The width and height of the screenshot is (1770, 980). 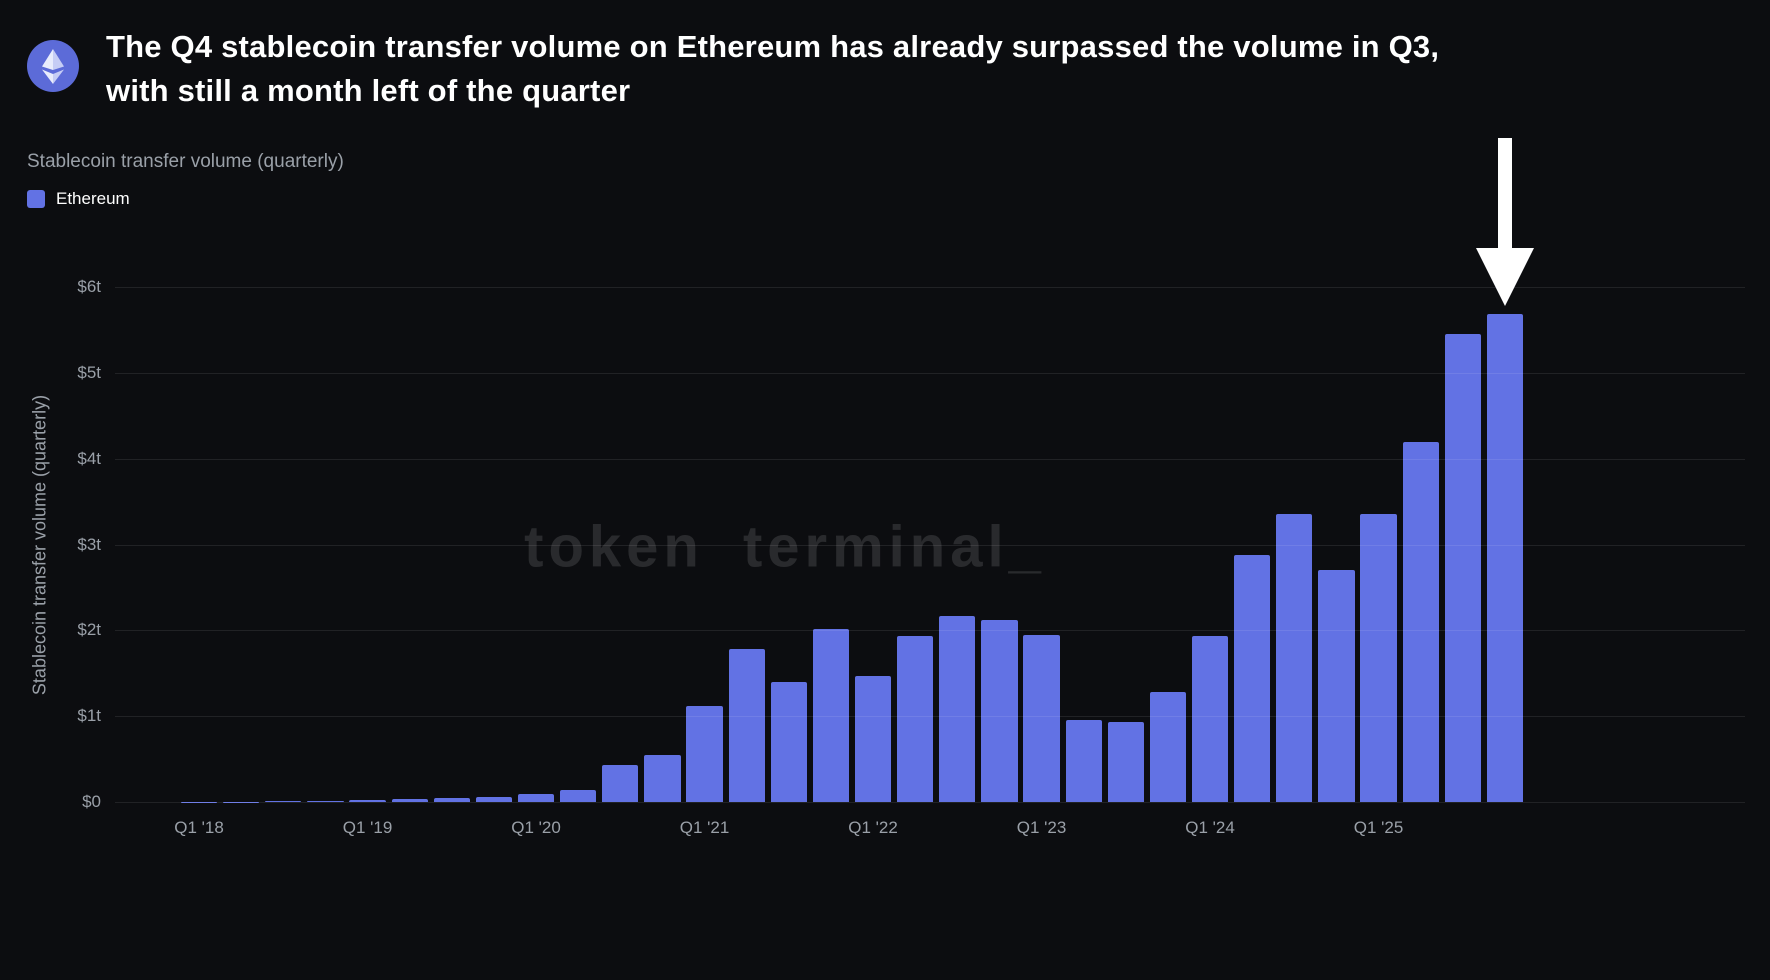 What do you see at coordinates (283, 801) in the screenshot?
I see `bar-q3--18` at bounding box center [283, 801].